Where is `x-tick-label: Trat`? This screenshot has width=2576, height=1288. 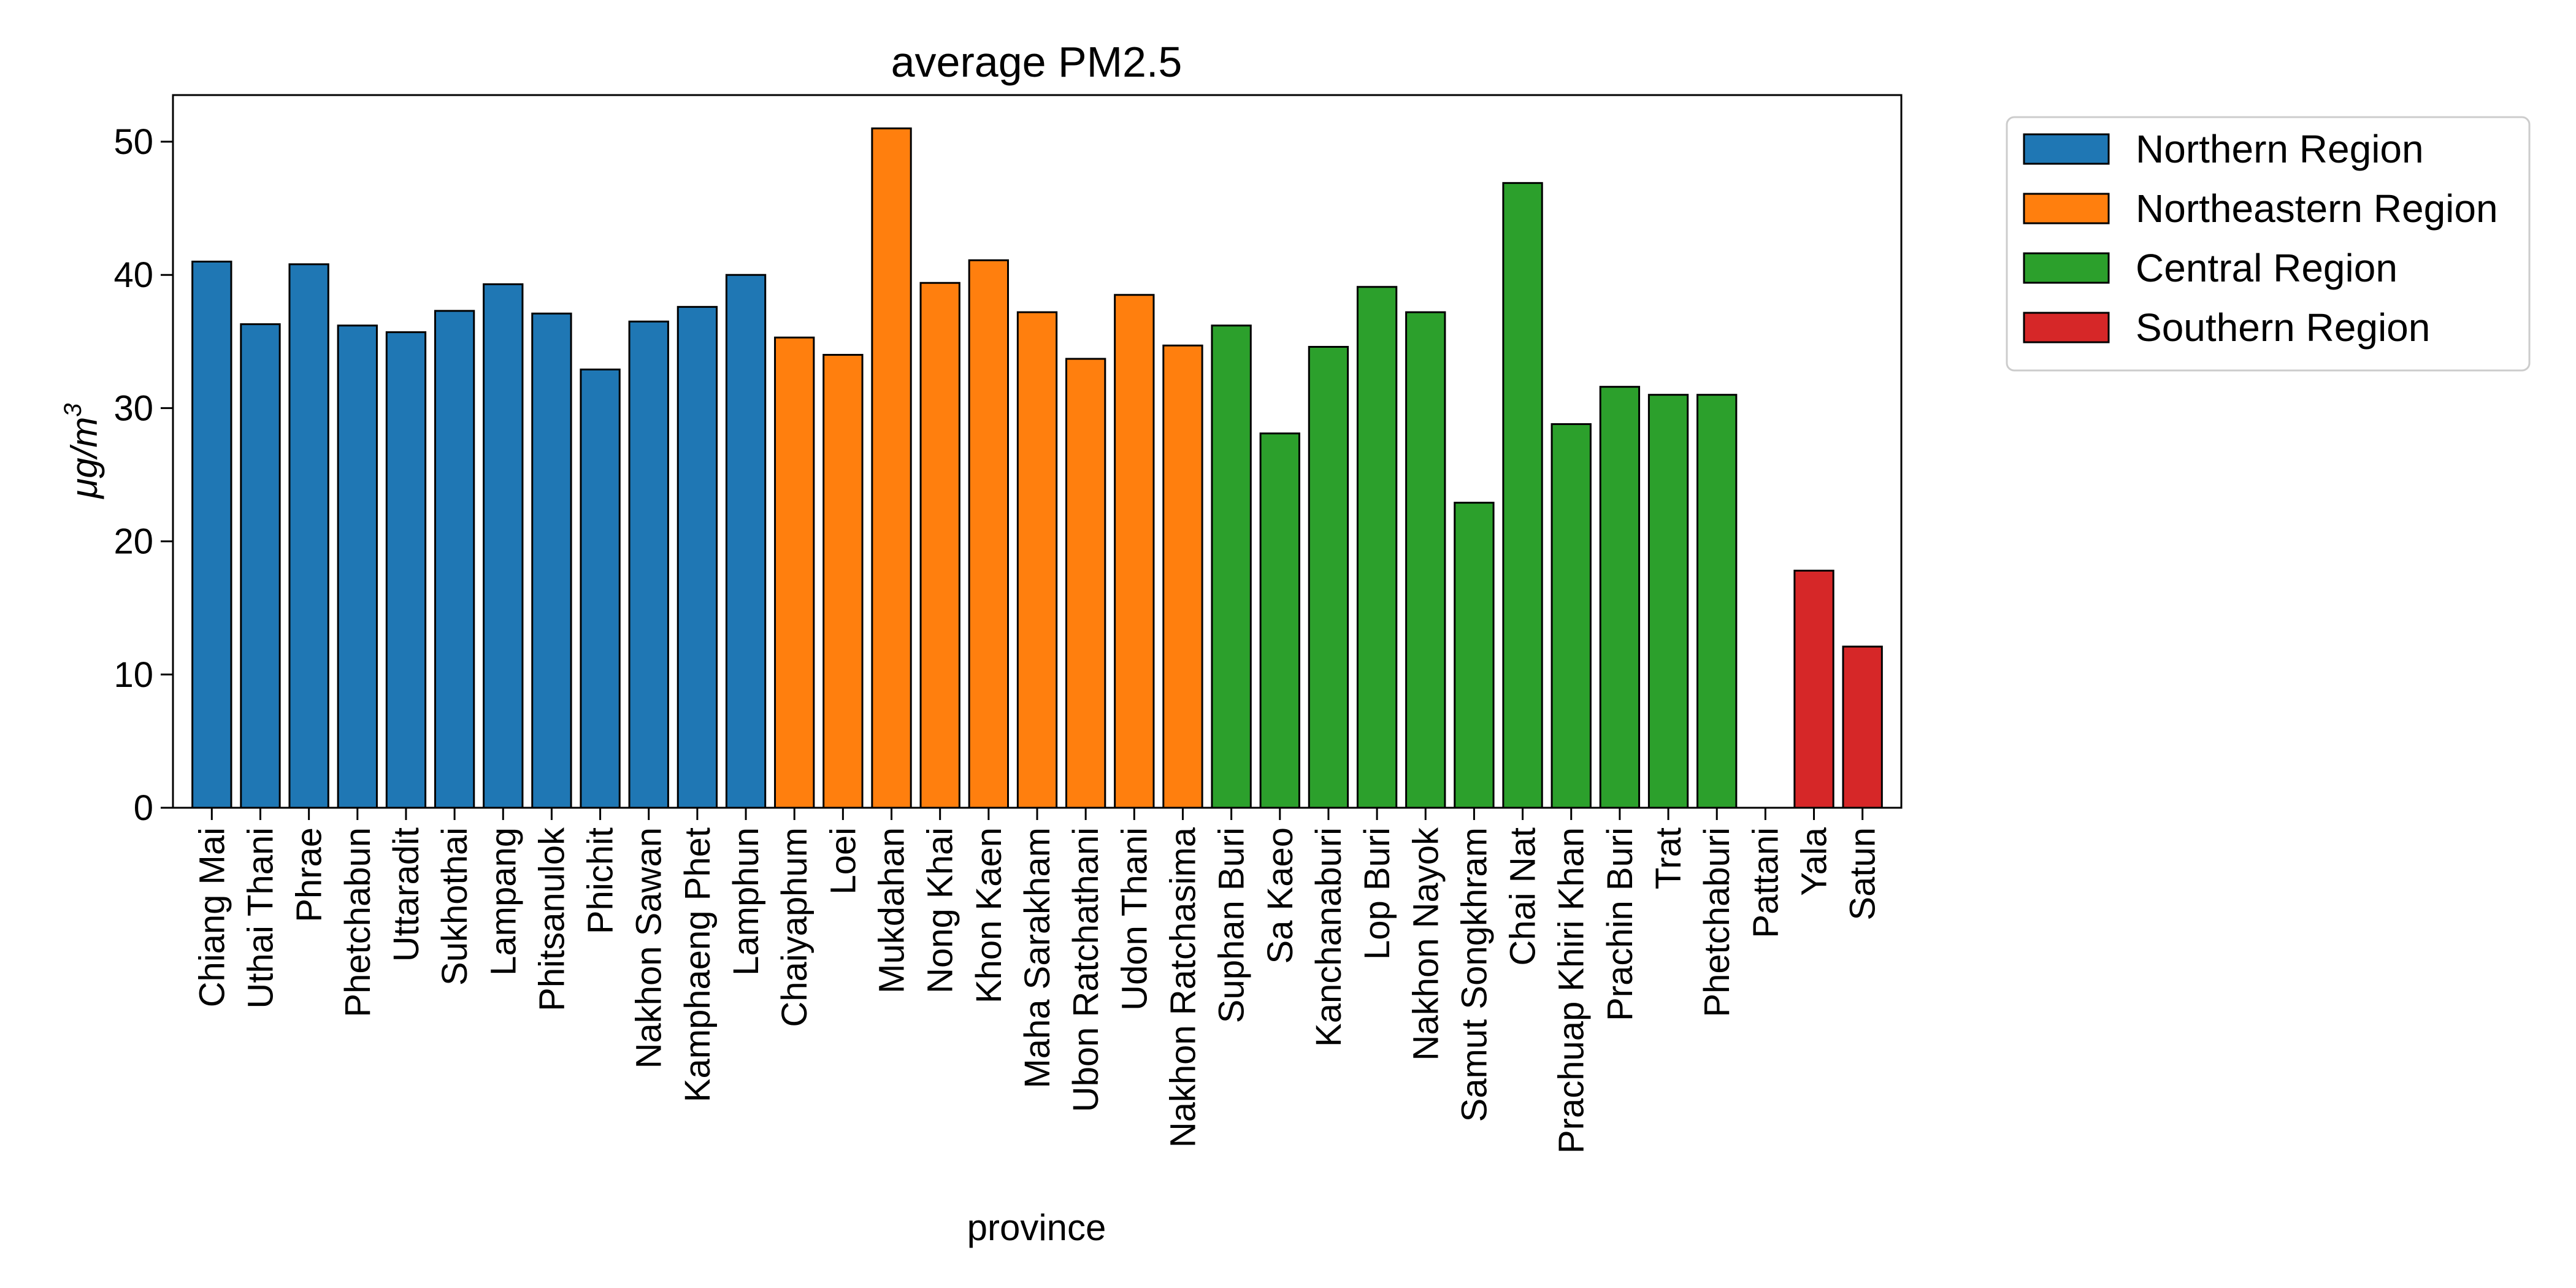 x-tick-label: Trat is located at coordinates (1669, 858).